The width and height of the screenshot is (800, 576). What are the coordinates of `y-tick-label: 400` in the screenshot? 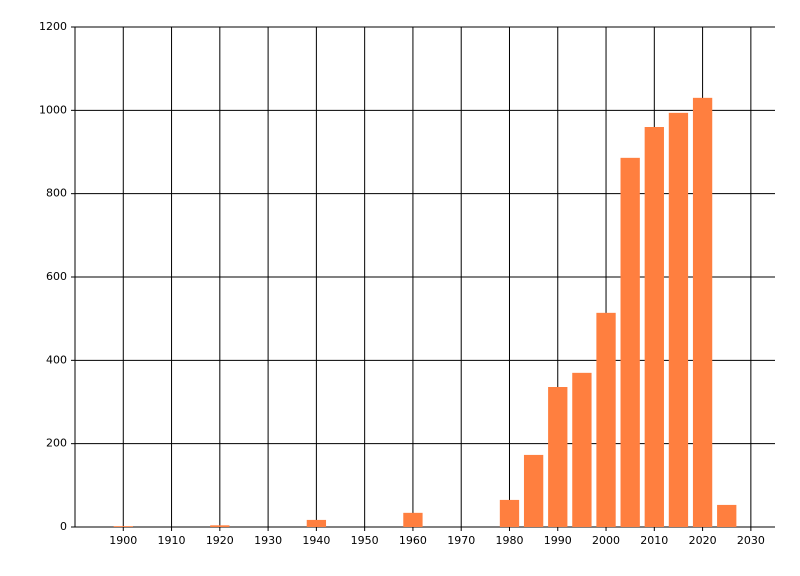 It's located at (56, 359).